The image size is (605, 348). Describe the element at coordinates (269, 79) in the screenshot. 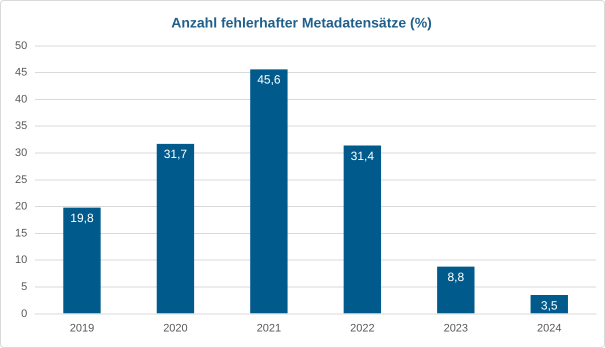

I see `data-label: 45,6` at that location.